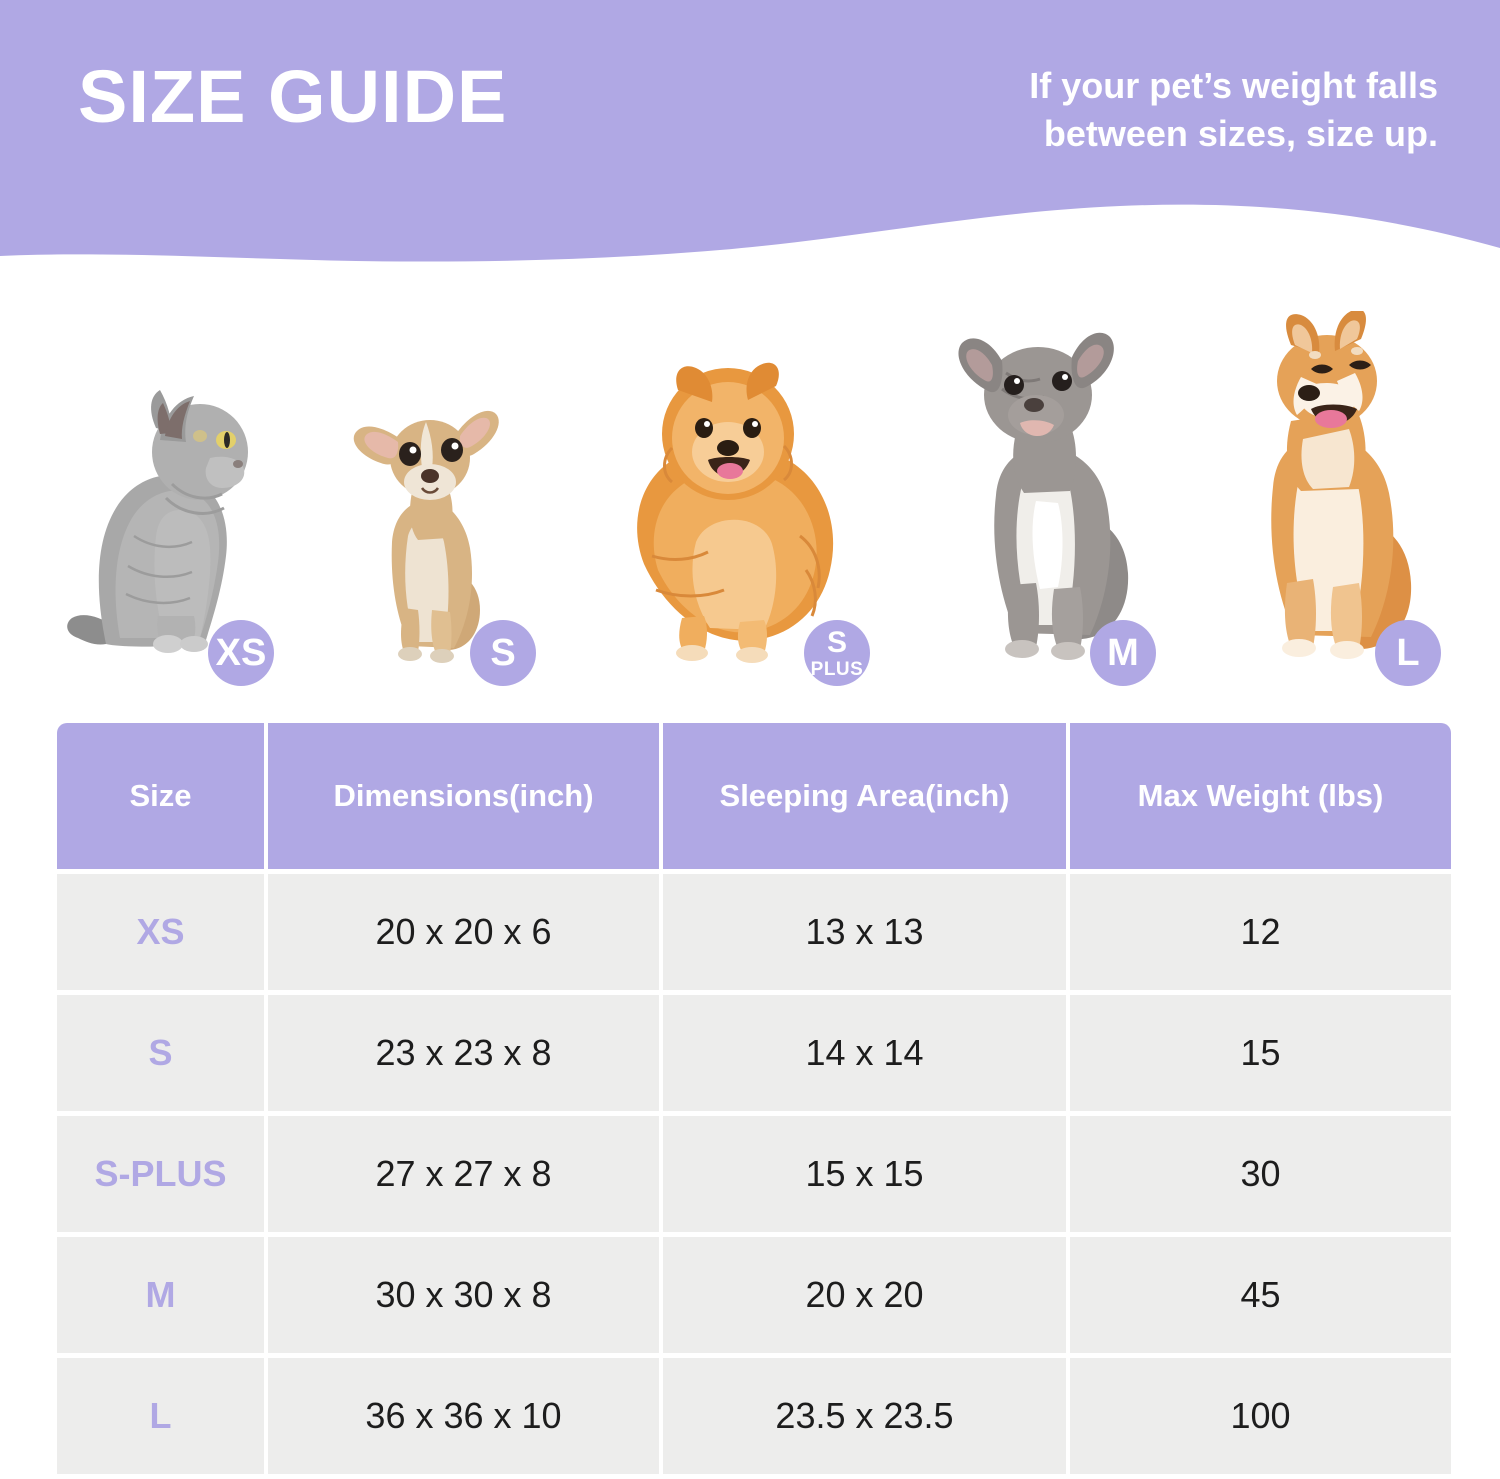  Describe the element at coordinates (1260, 1416) in the screenshot. I see `cell-max-weight: 100` at that location.